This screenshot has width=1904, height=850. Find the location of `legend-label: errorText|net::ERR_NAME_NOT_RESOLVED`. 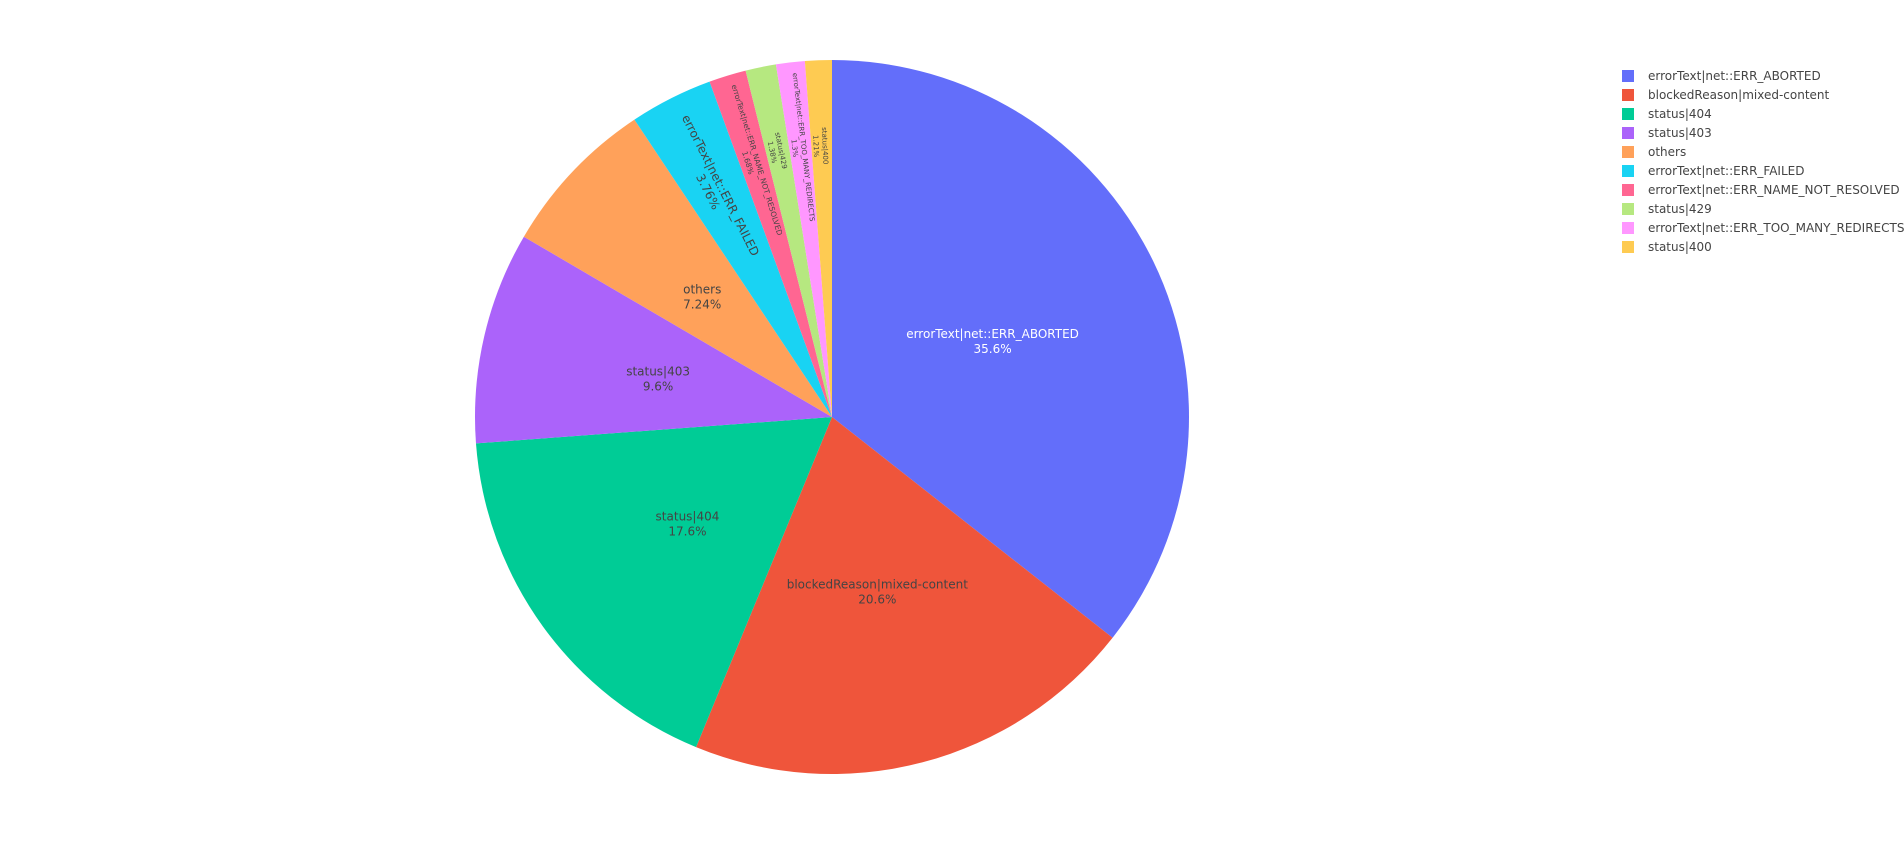

legend-label: errorText|net::ERR_NAME_NOT_RESOLVED is located at coordinates (1774, 189).